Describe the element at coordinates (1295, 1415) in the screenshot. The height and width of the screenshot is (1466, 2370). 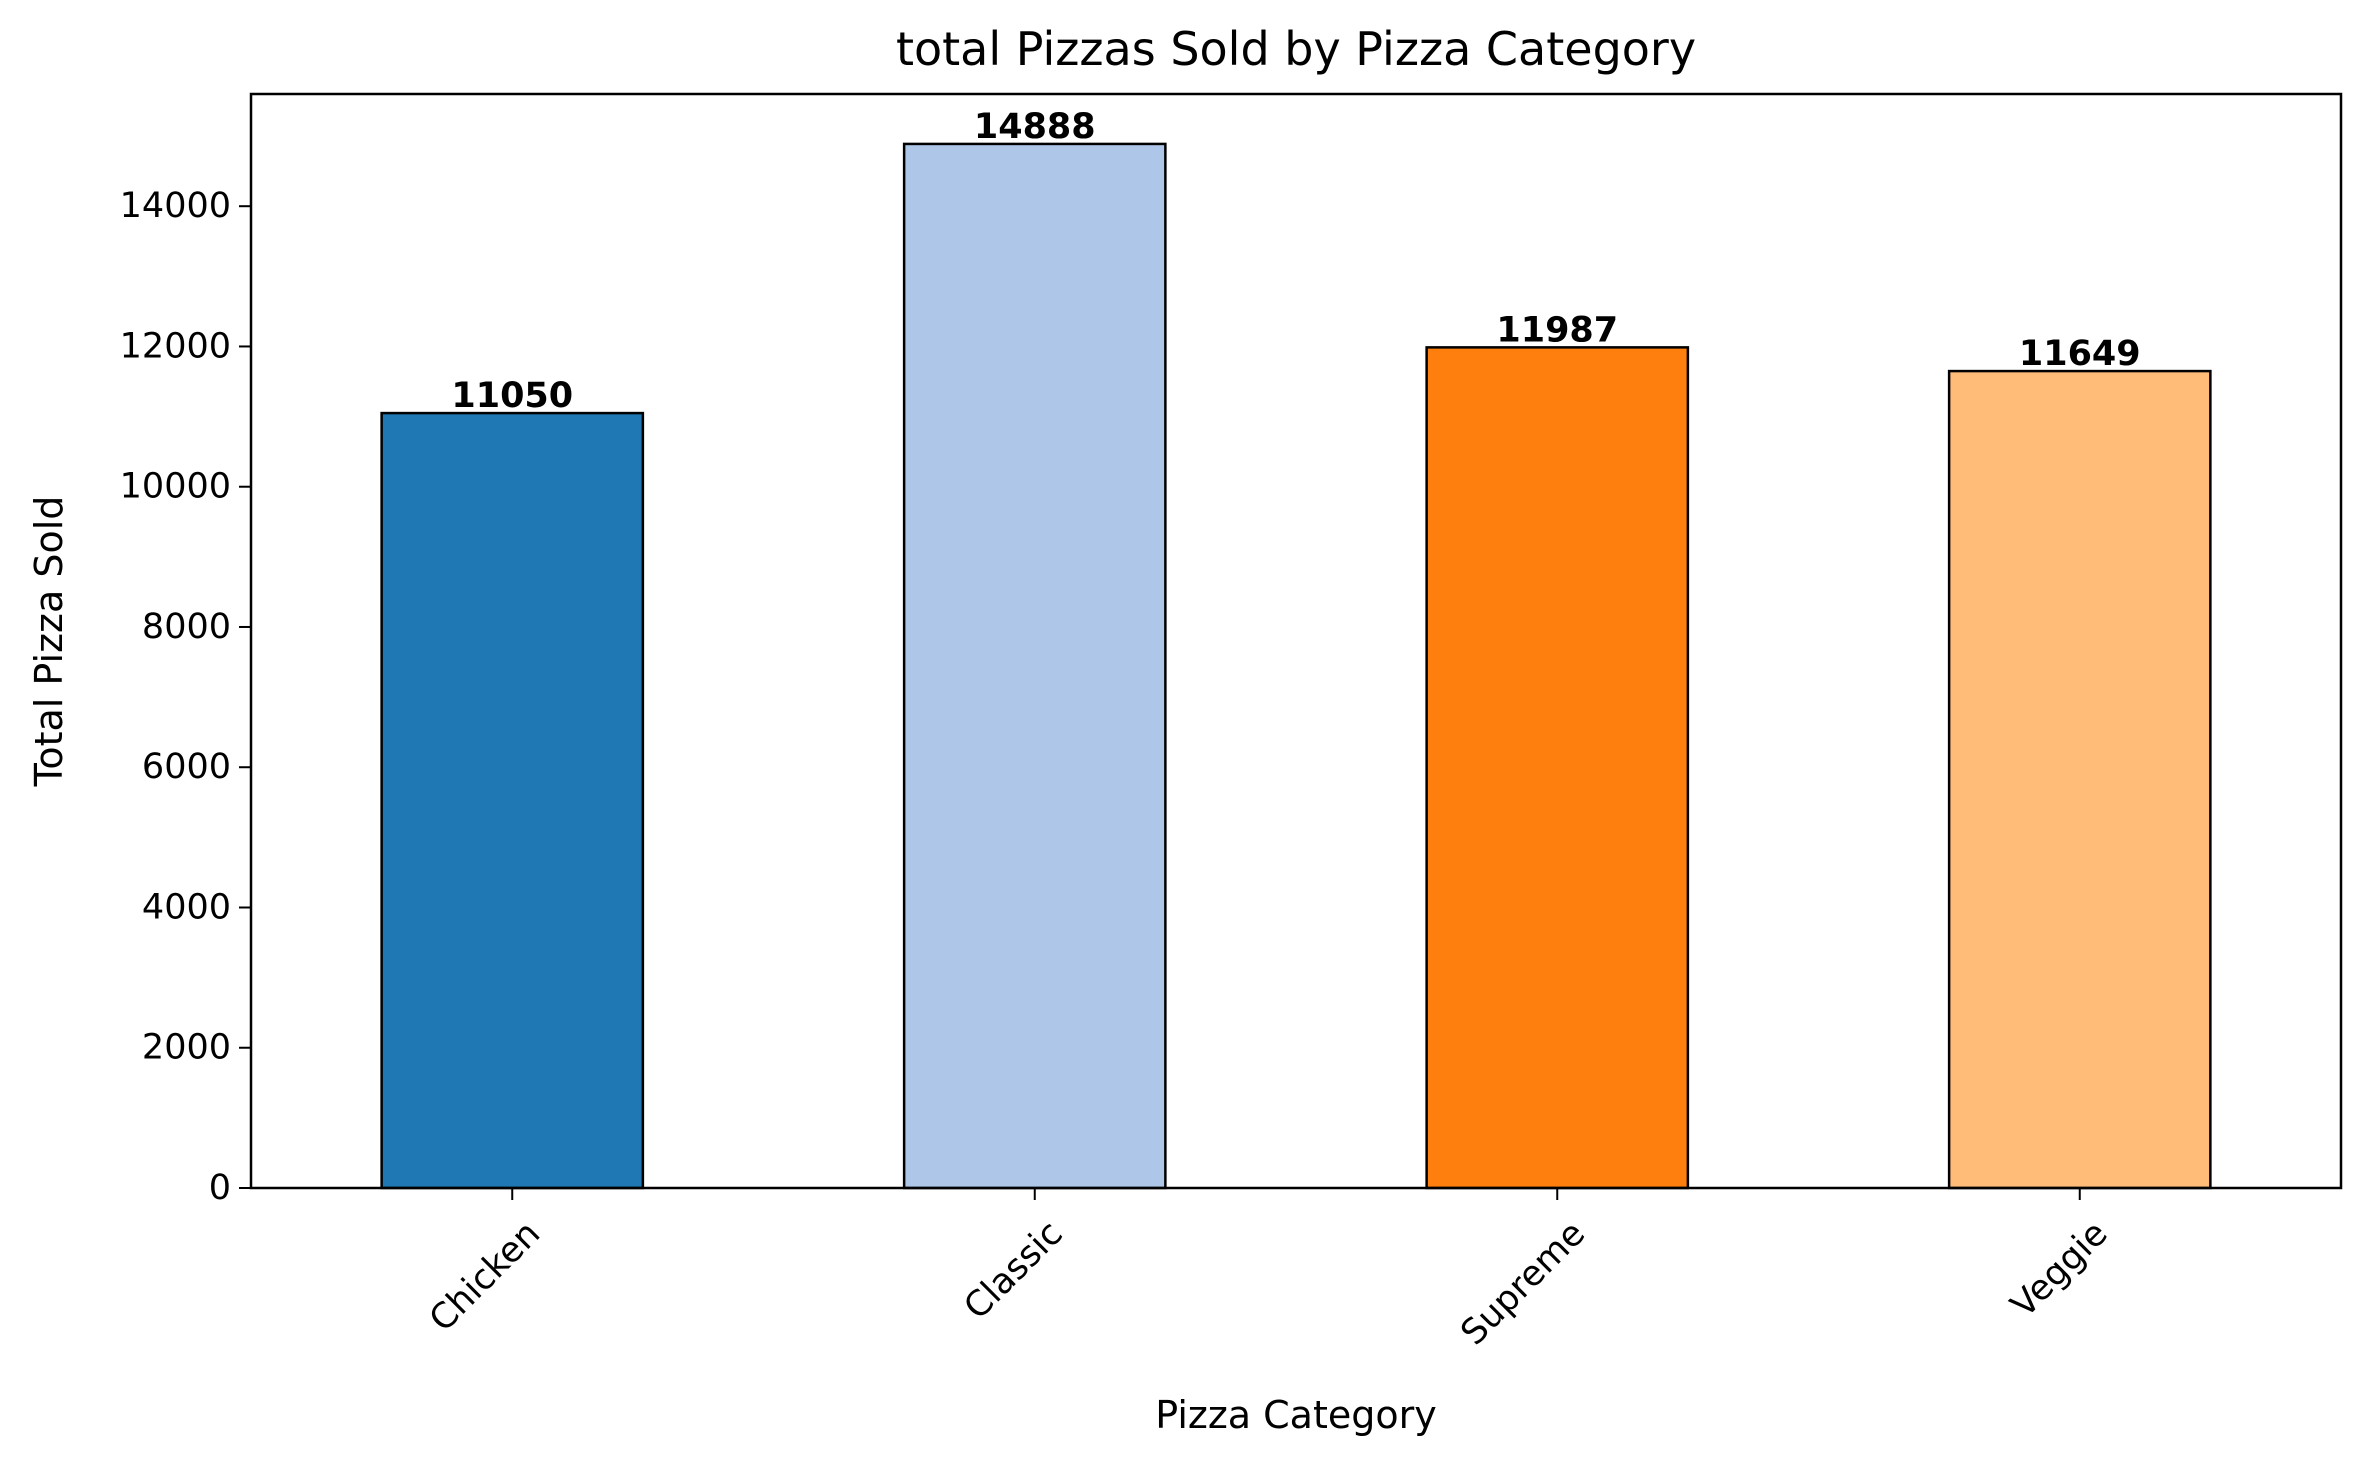
I see `x-axis-label: Pizza Category` at that location.